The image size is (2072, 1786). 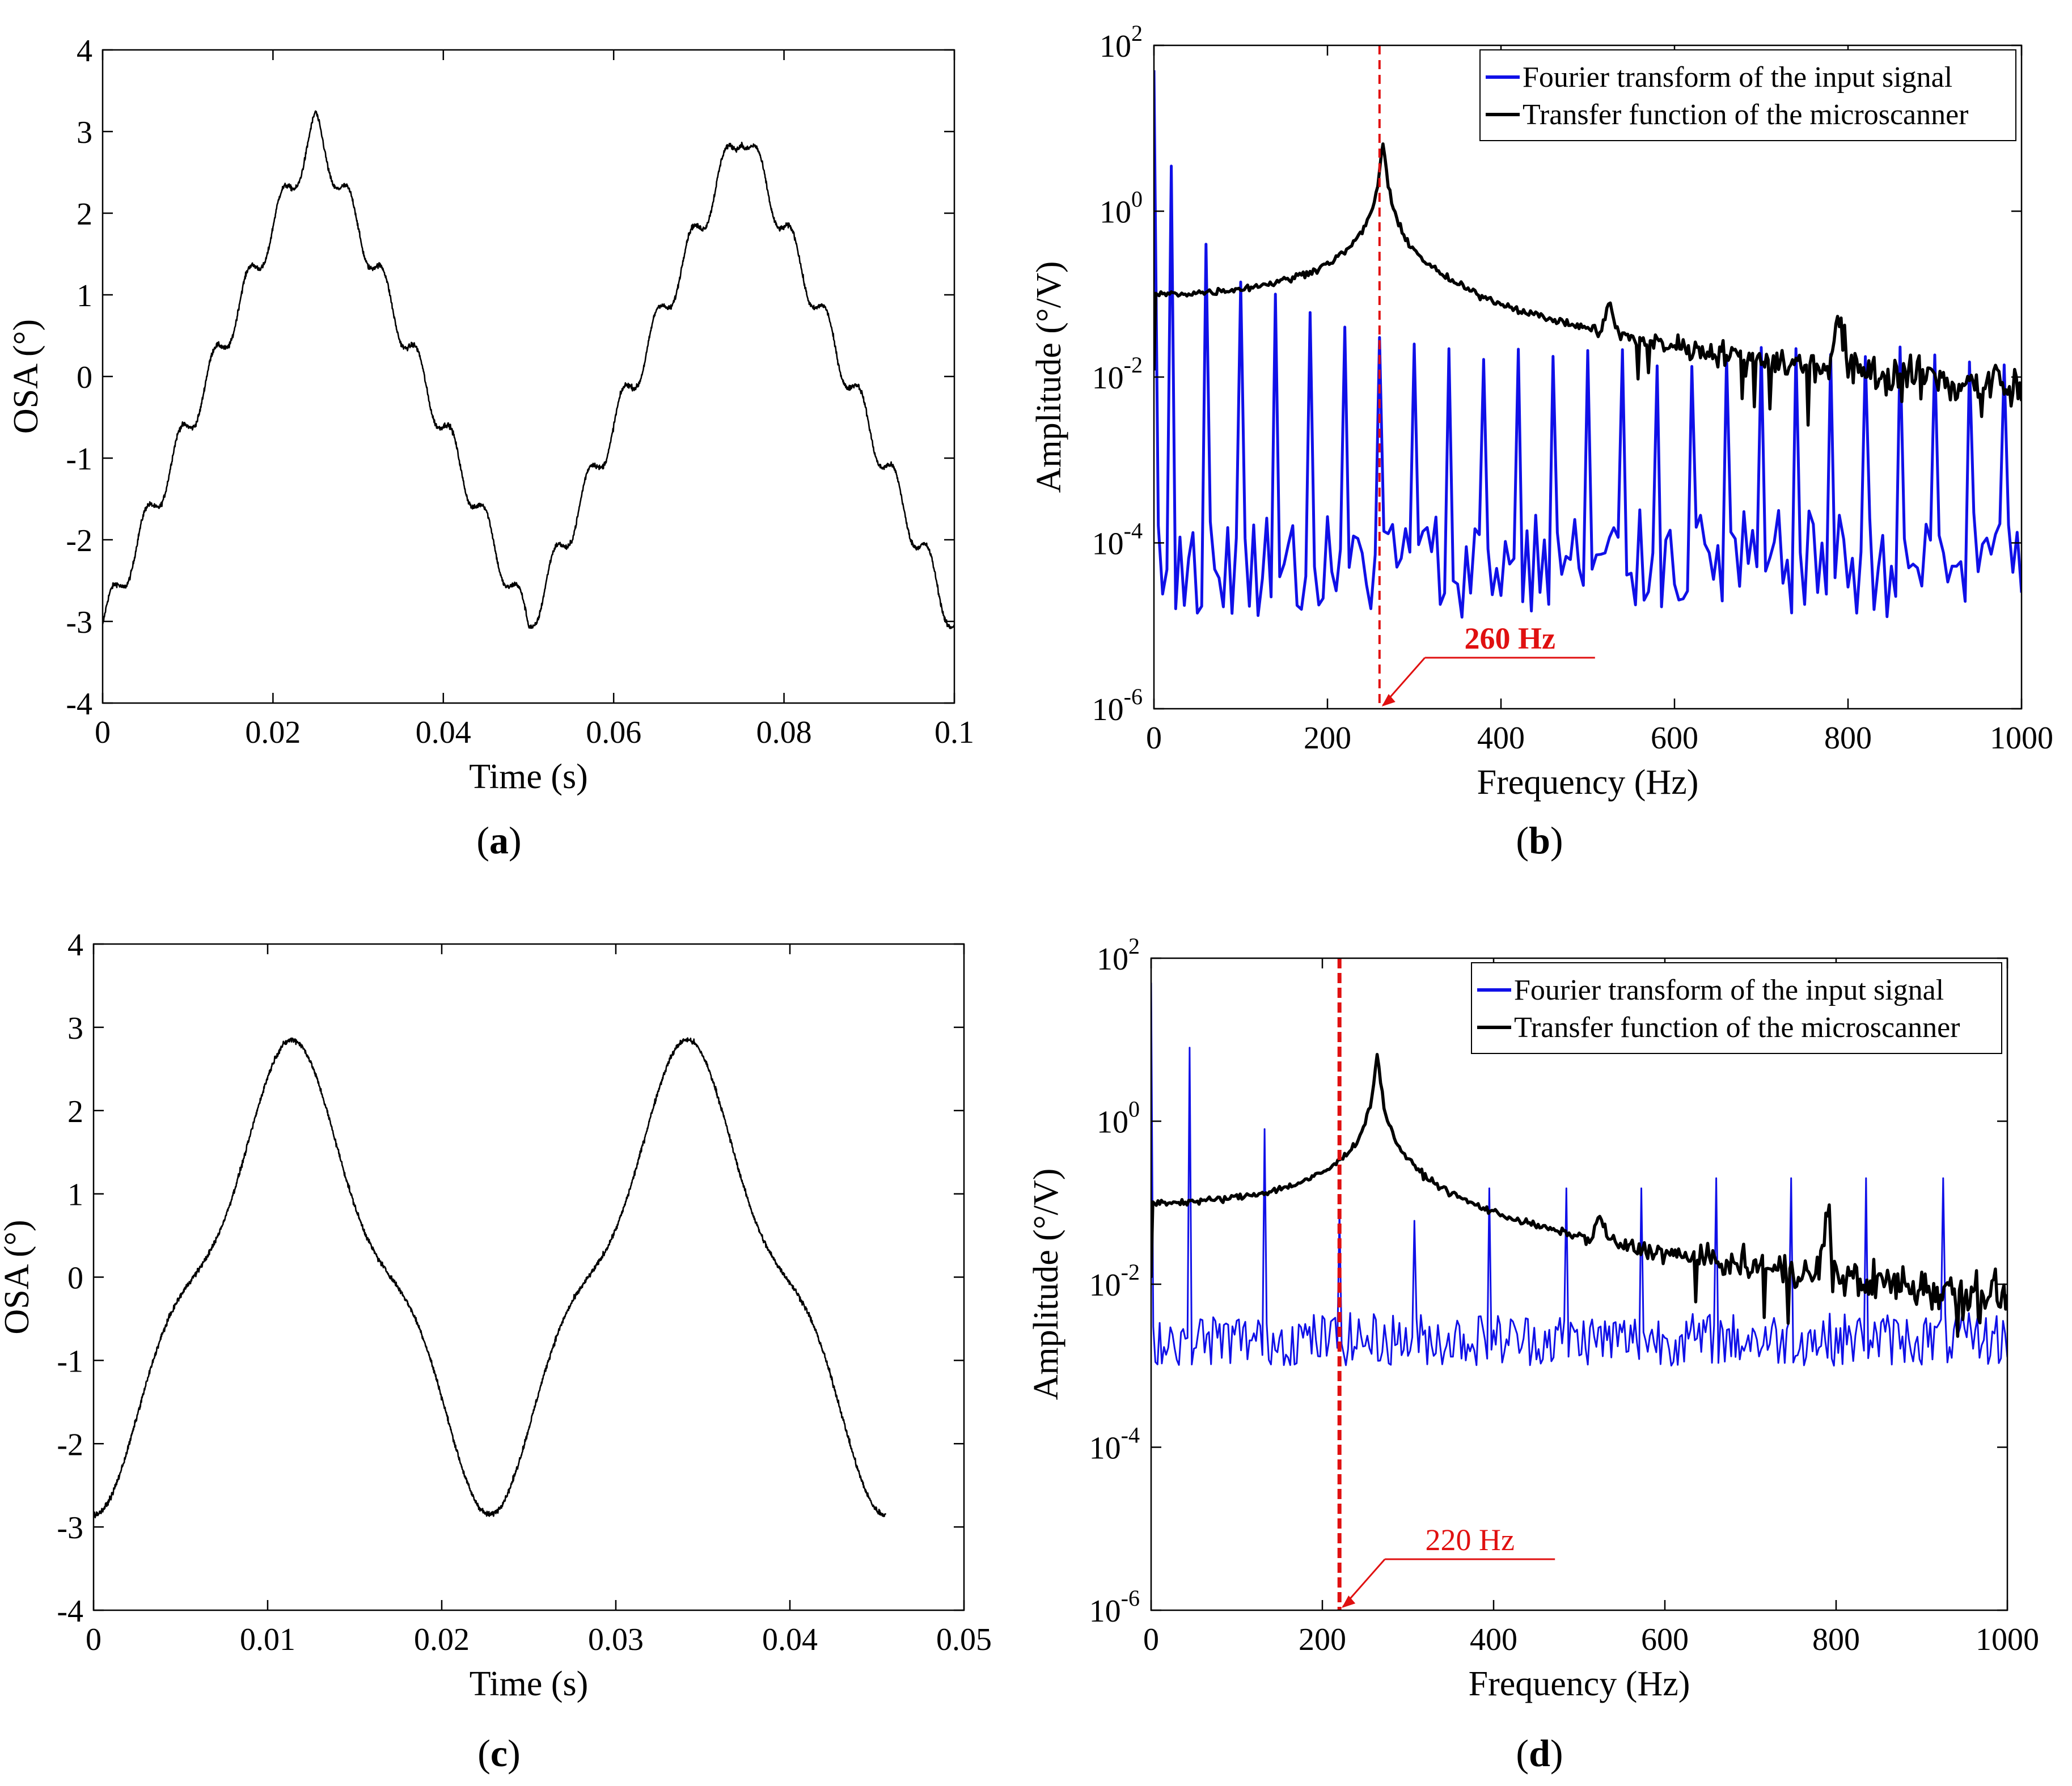 I want to click on caption-letter: b, so click(x=1539, y=840).